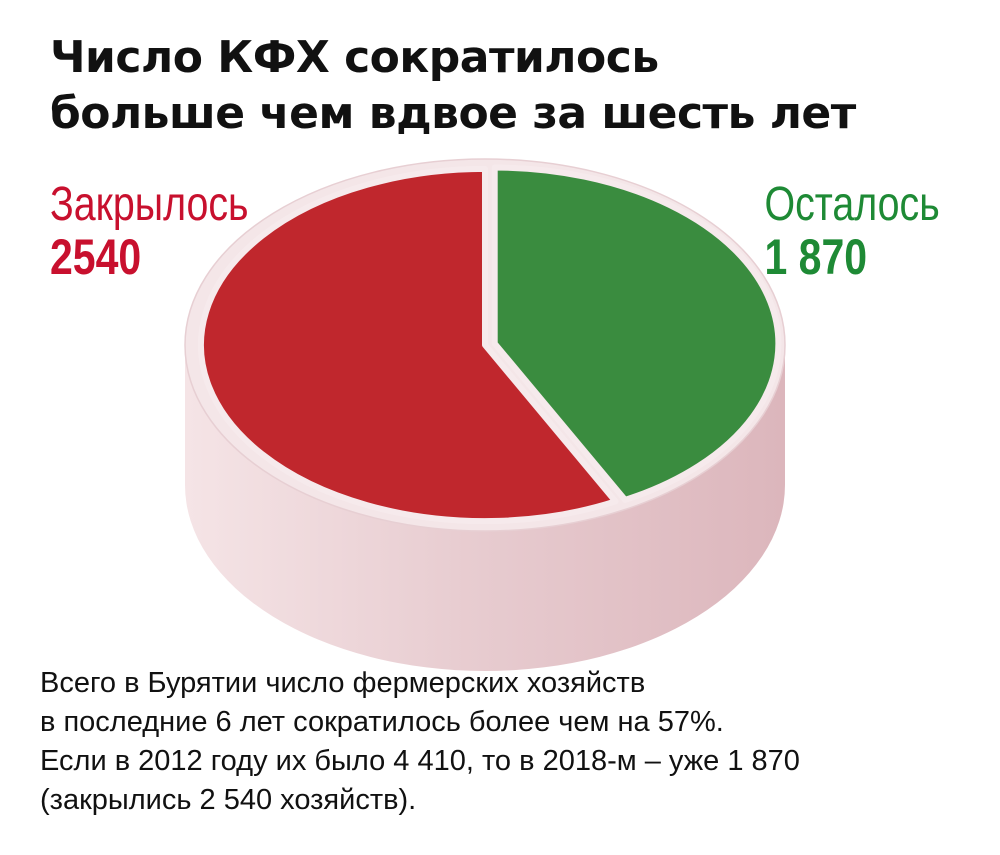  What do you see at coordinates (354, 57) in the screenshot?
I see `chart-title-line-1: Число КФХ сократилось` at bounding box center [354, 57].